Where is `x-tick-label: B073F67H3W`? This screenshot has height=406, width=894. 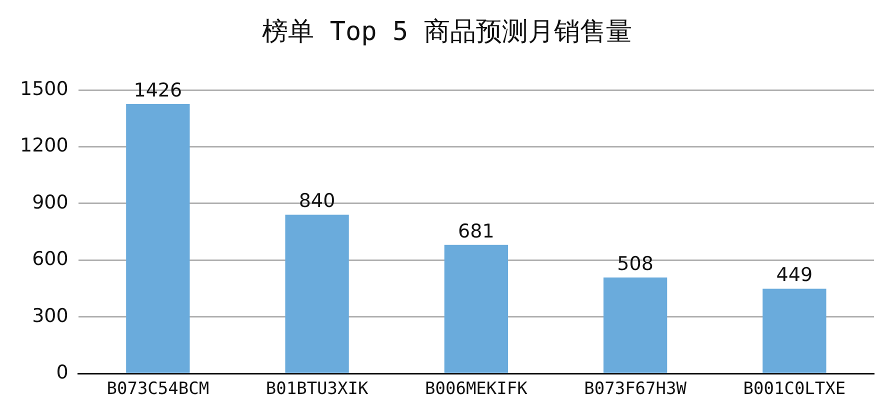 x-tick-label: B073F67H3W is located at coordinates (636, 389).